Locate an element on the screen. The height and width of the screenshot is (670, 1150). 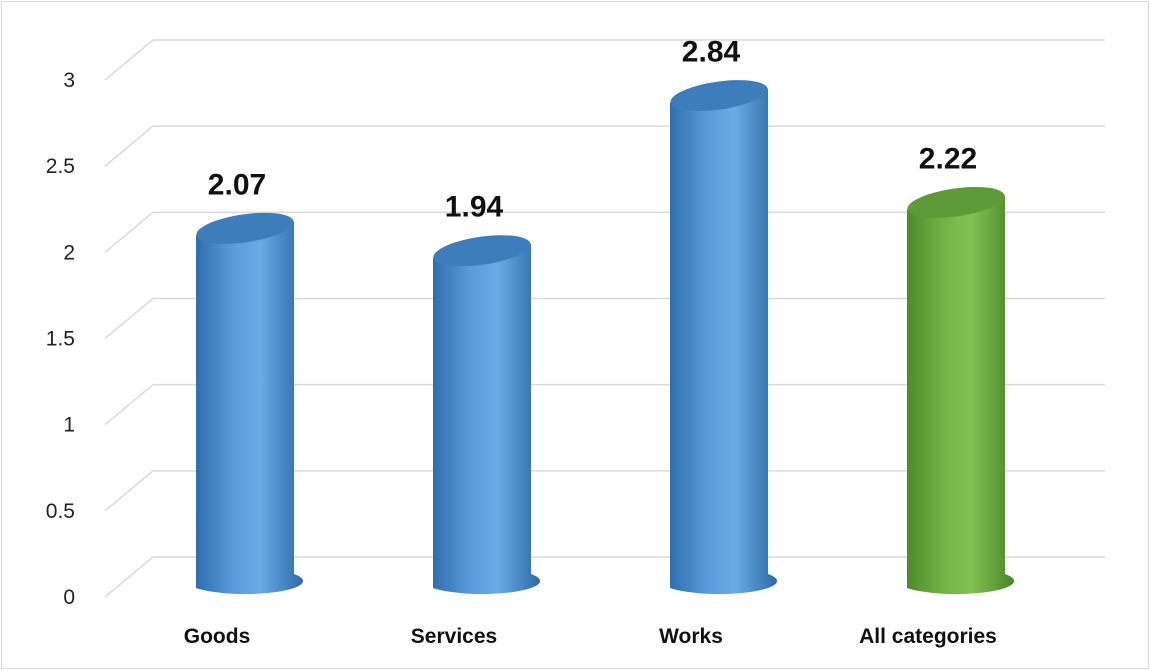
x-tick-label: Services is located at coordinates (454, 636).